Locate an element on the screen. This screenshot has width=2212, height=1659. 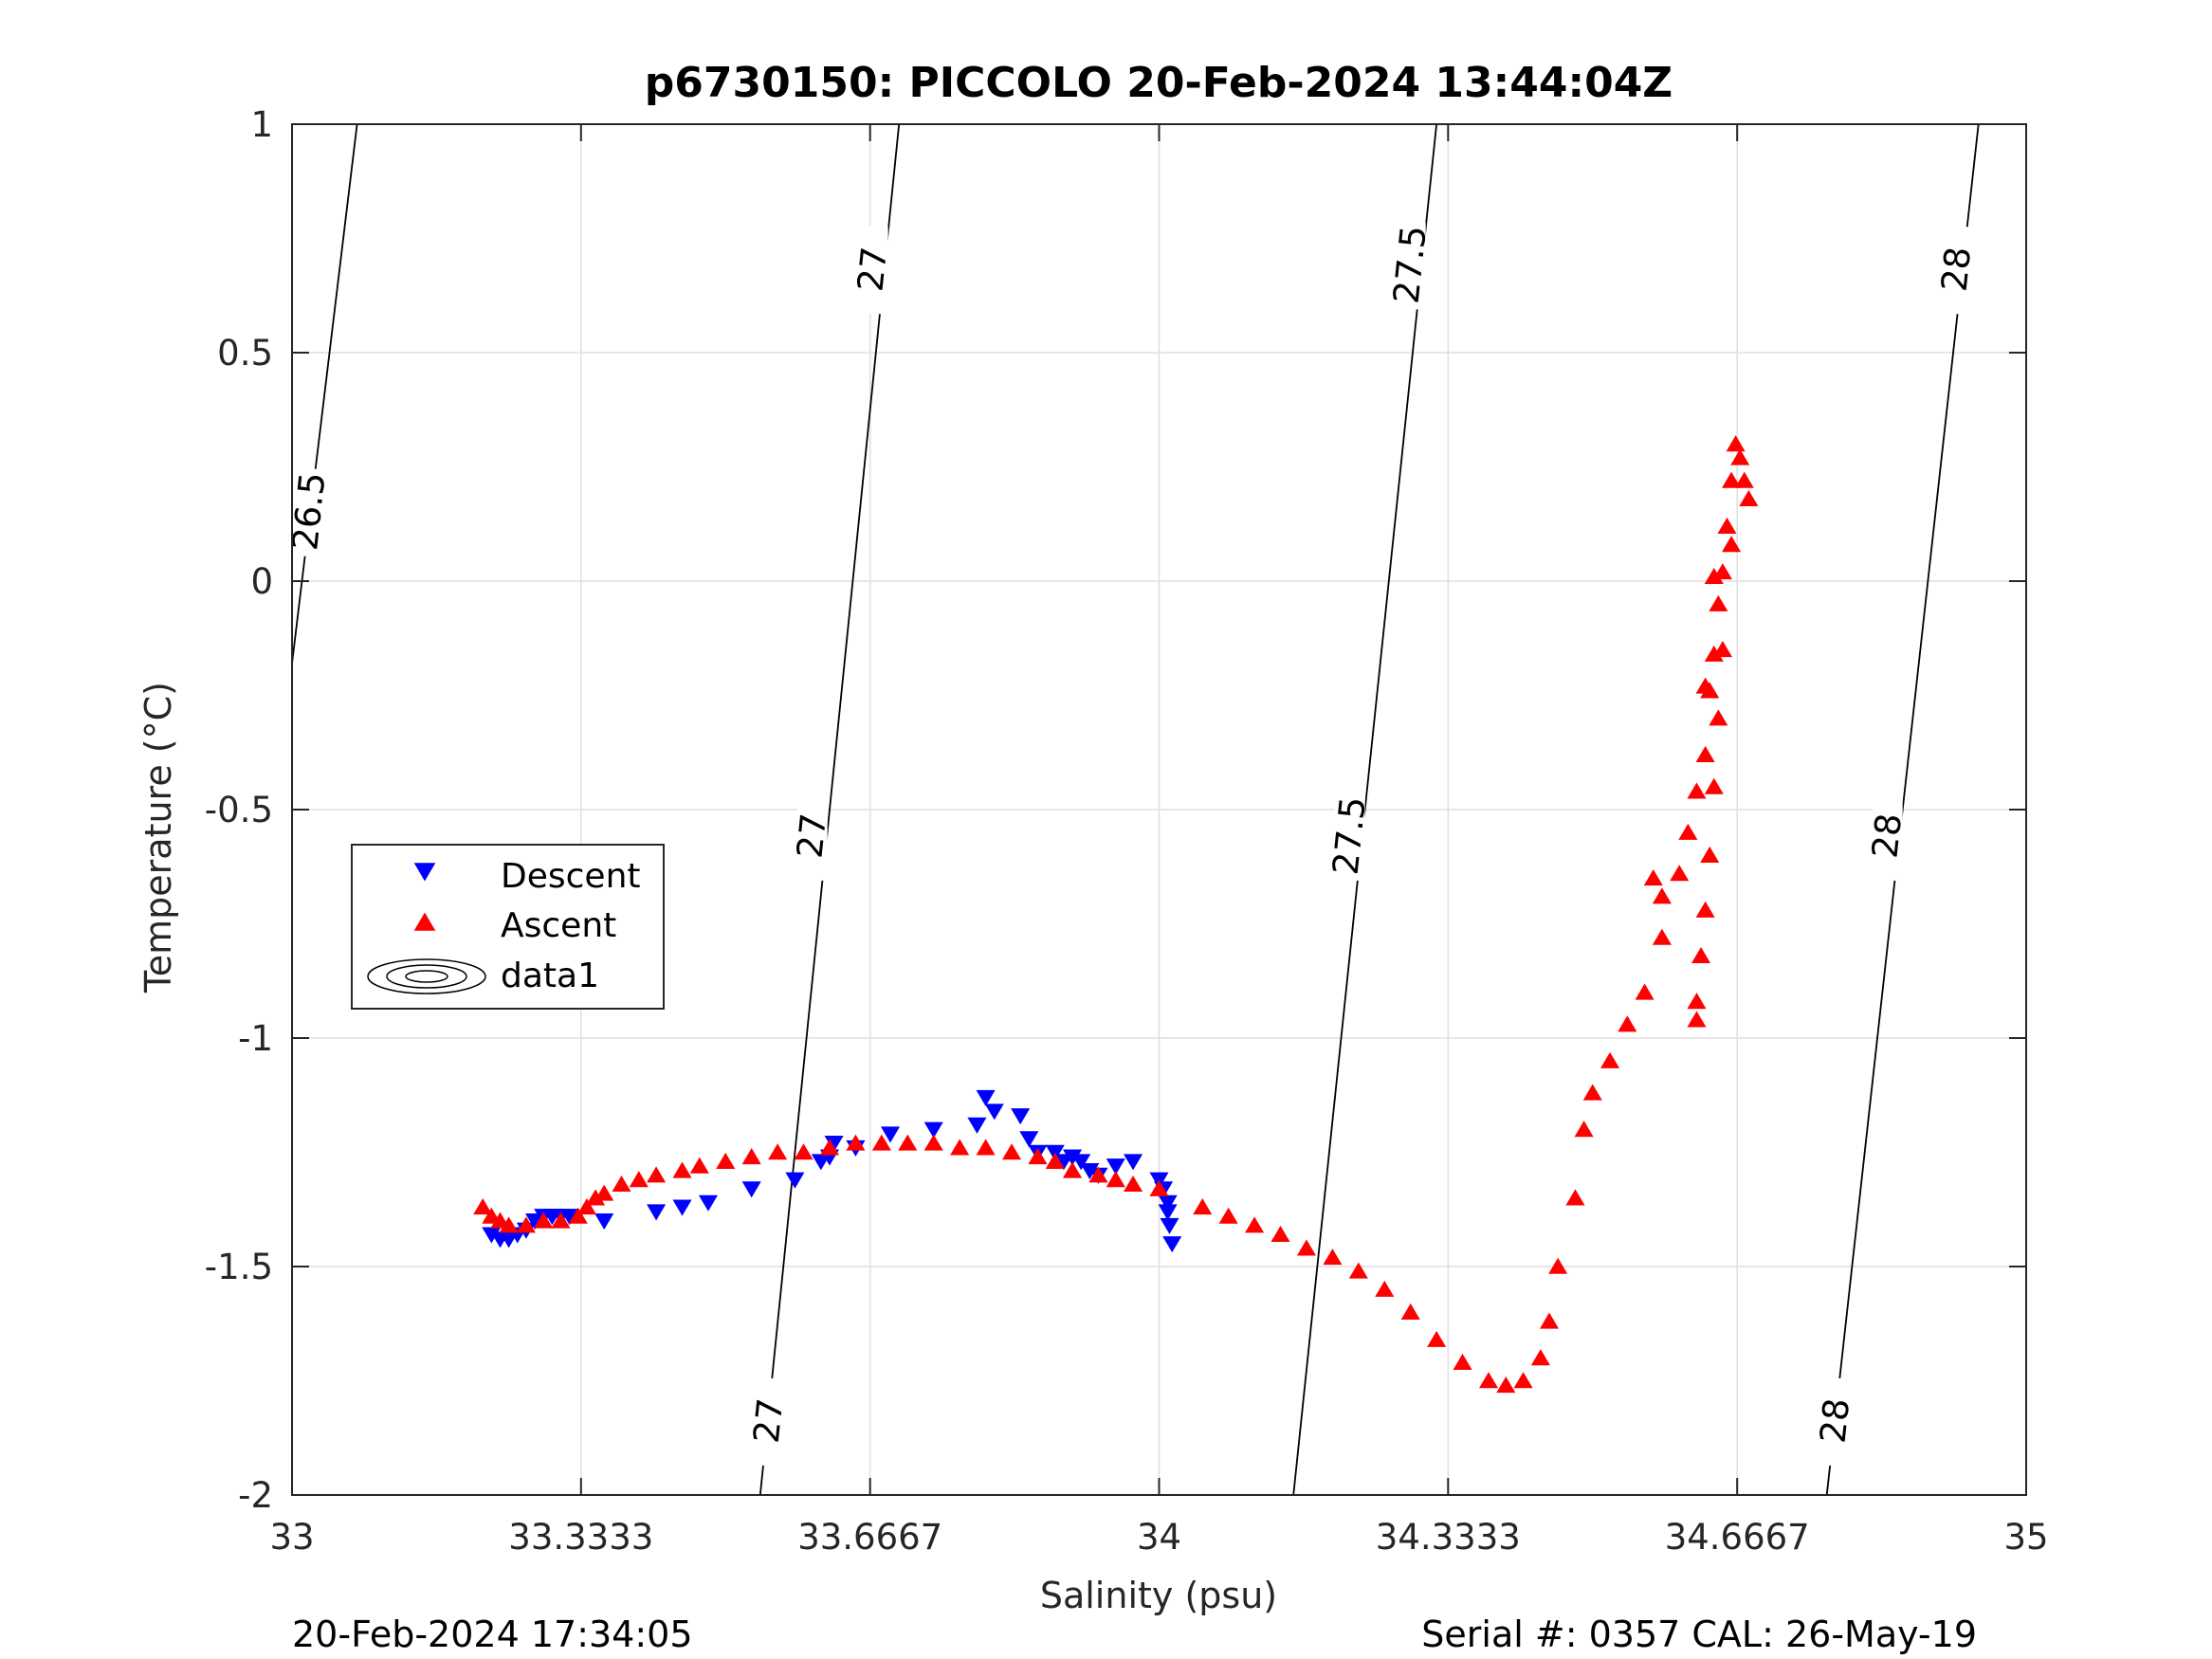
x-tick-label: 33 is located at coordinates (291, 1537).